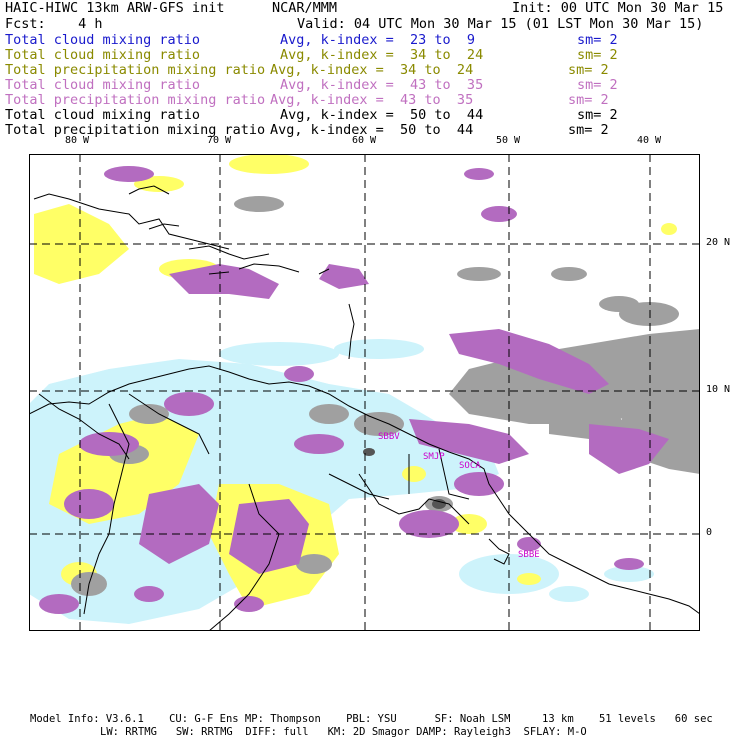 The width and height of the screenshot is (740, 740). What do you see at coordinates (529, 555) in the screenshot?
I see `station-sbbe: SBBE` at bounding box center [529, 555].